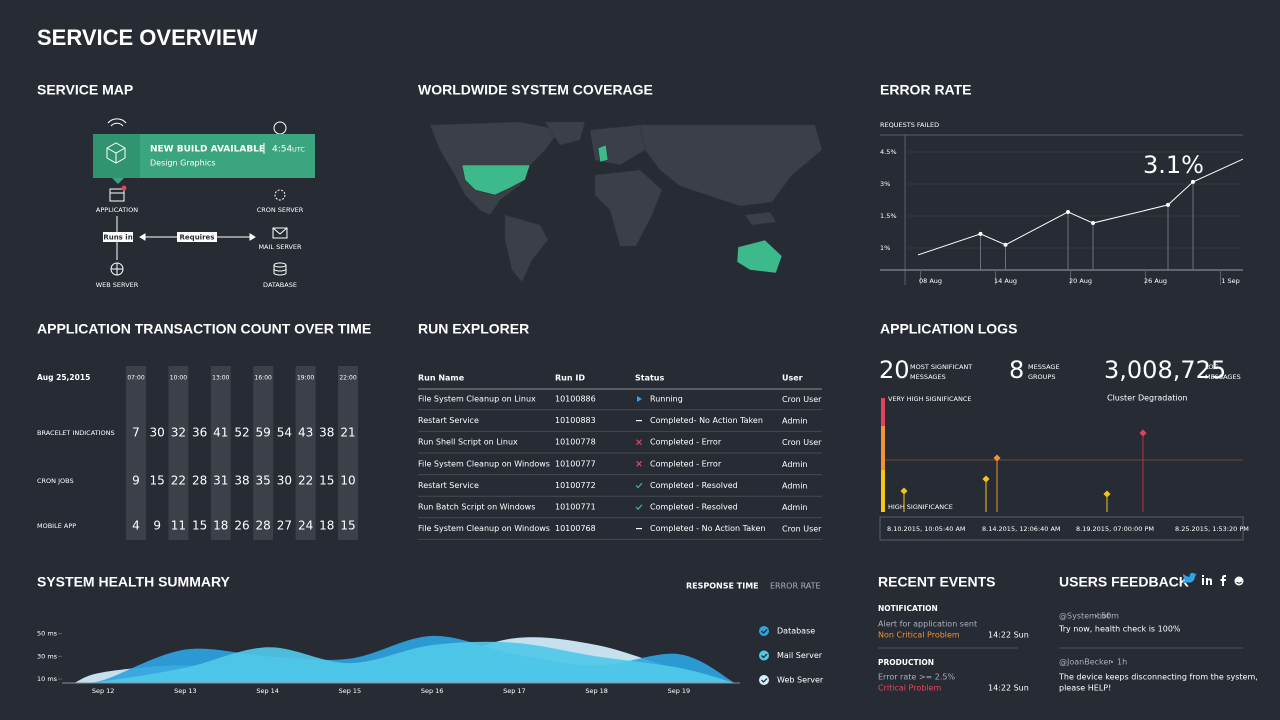 The height and width of the screenshot is (720, 1280). Describe the element at coordinates (305, 378) in the screenshot. I see `column-label: 19:00` at that location.